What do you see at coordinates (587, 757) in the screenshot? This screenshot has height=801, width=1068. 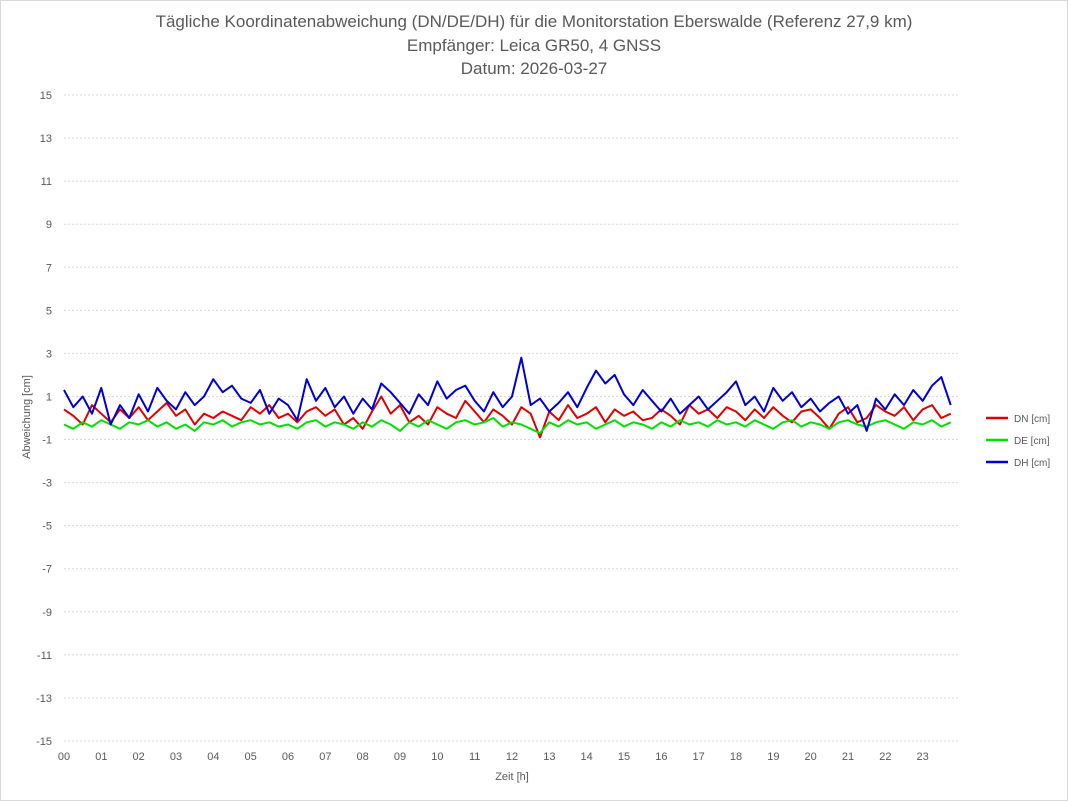 I see `x-tick-label: 14` at bounding box center [587, 757].